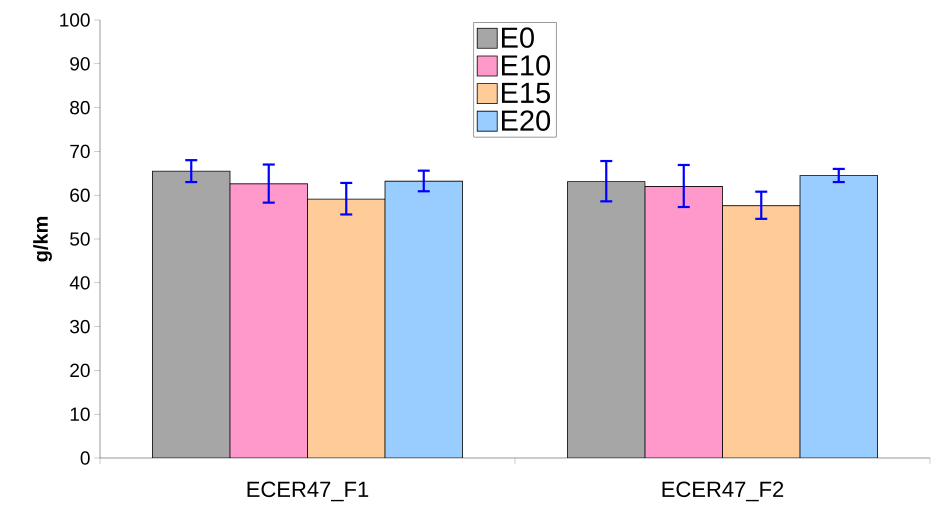 The width and height of the screenshot is (932, 517). What do you see at coordinates (80, 414) in the screenshot?
I see `y-tick-label: 10` at bounding box center [80, 414].